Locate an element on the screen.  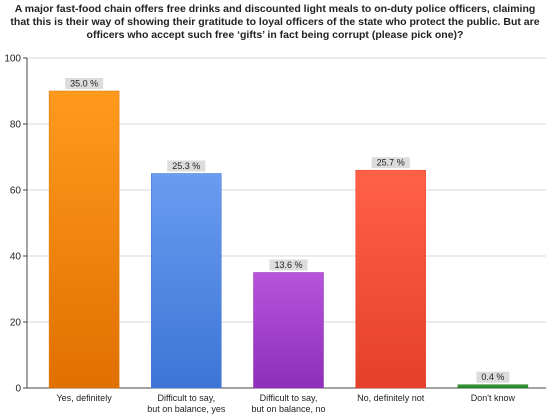
data-label: 25.3 % is located at coordinates (186, 166).